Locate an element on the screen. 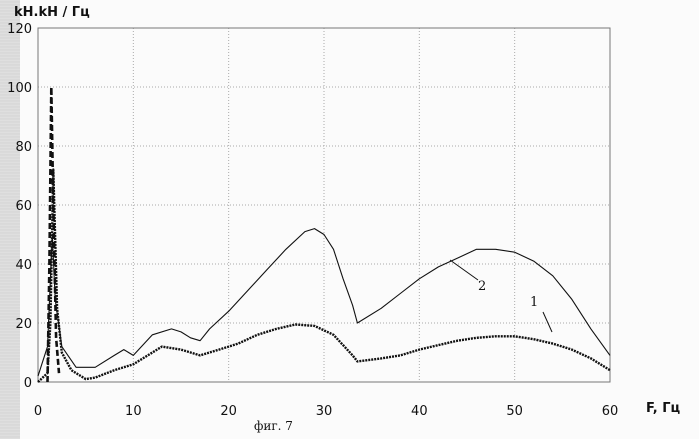  series-2-tag: 2 is located at coordinates (482, 286).